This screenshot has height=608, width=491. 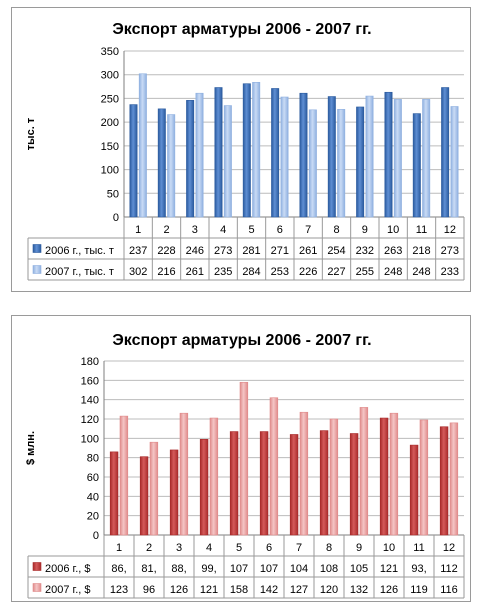 I want to click on table-cell: 232, so click(x=365, y=251).